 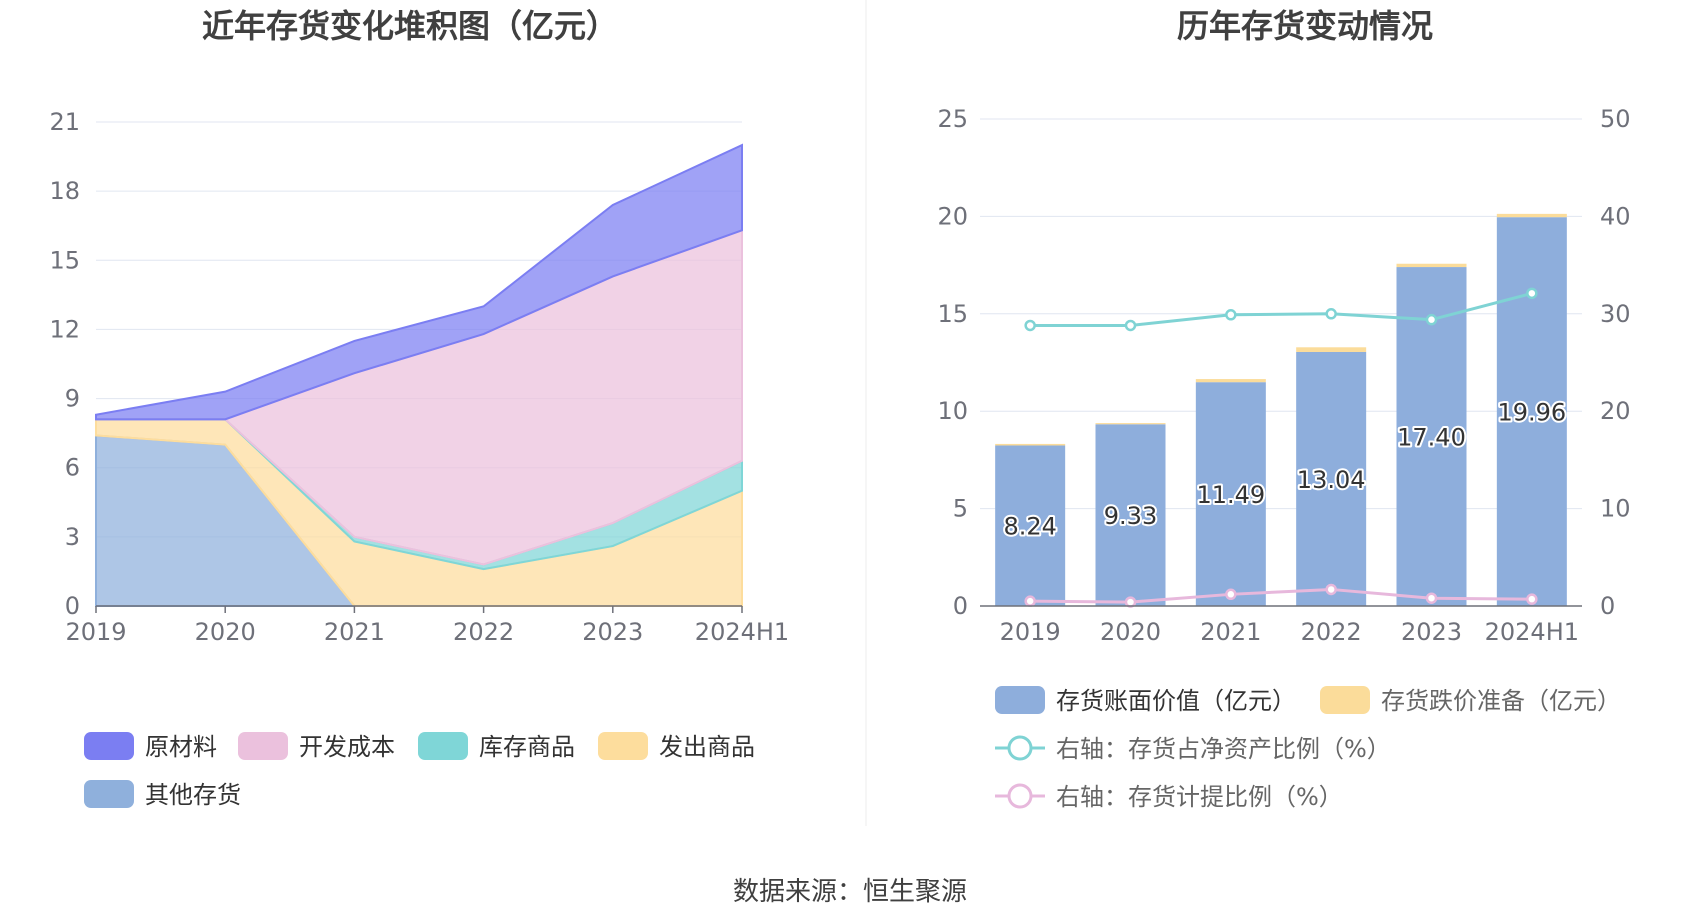 I want to click on right-y-left-tick-label: 15, so click(x=952, y=314).